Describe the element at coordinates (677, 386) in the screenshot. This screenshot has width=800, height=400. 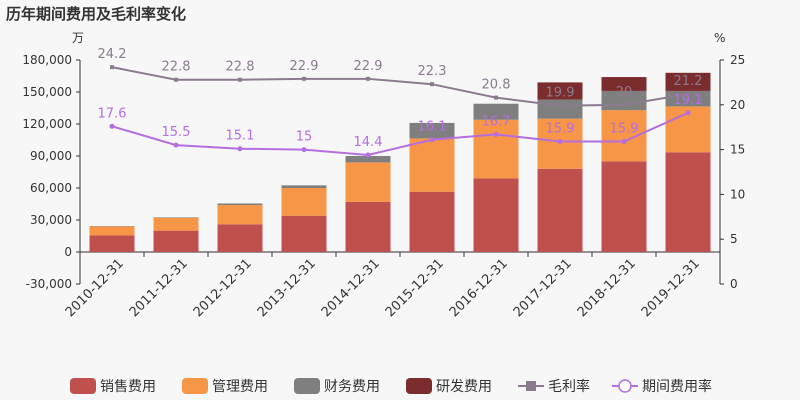
I see `legend-label: 期间费用率` at that location.